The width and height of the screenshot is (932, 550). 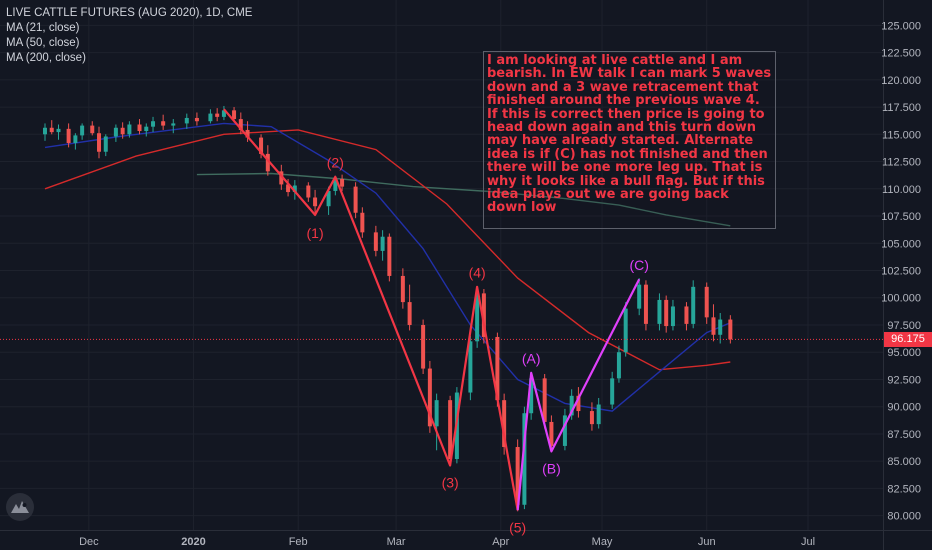 What do you see at coordinates (500, 542) in the screenshot?
I see `x-tick-label: Apr` at bounding box center [500, 542].